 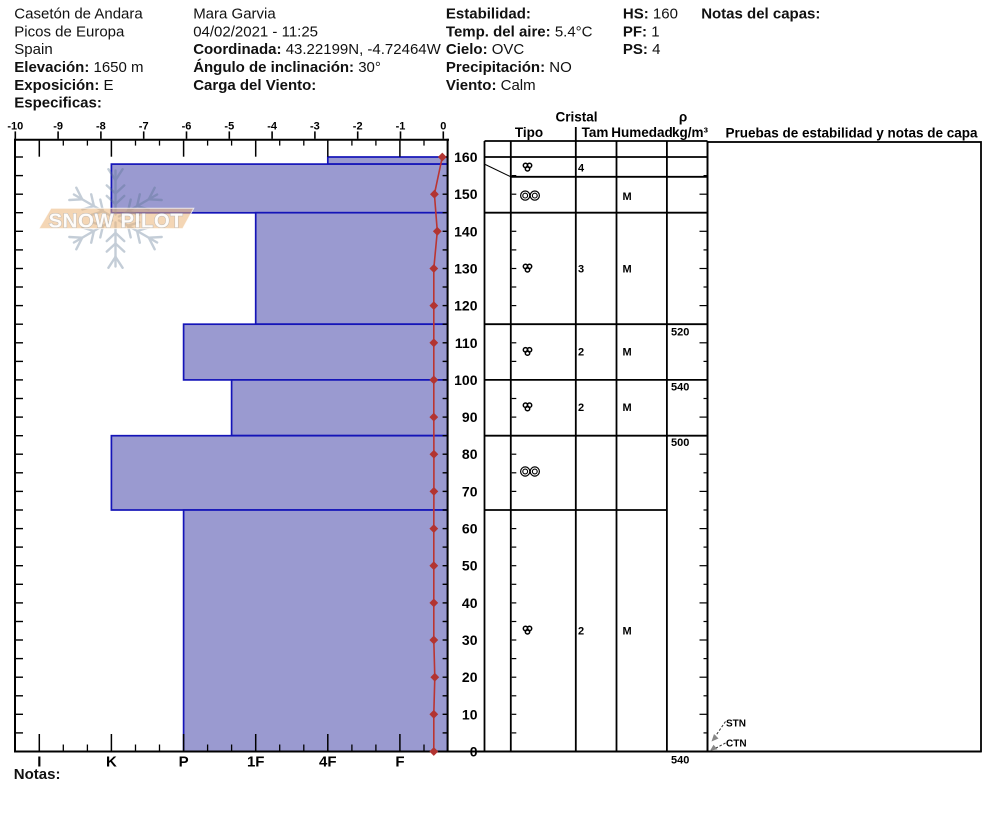 I want to click on svg-text: ρ, so click(x=683, y=117).